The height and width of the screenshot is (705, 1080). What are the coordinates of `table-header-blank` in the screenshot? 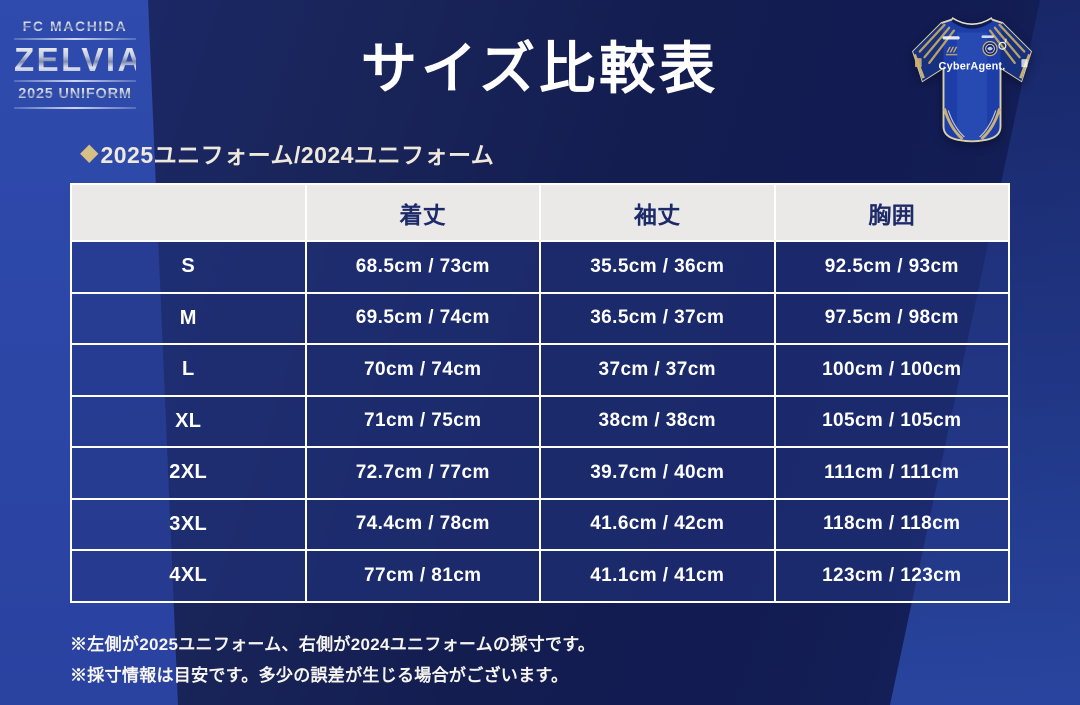 It's located at (188, 212).